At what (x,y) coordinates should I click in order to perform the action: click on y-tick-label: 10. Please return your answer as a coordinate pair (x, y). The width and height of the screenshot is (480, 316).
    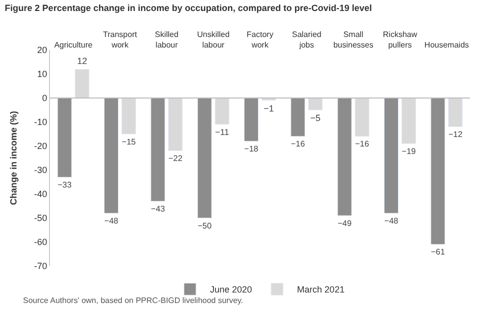
    Looking at the image, I should click on (42, 74).